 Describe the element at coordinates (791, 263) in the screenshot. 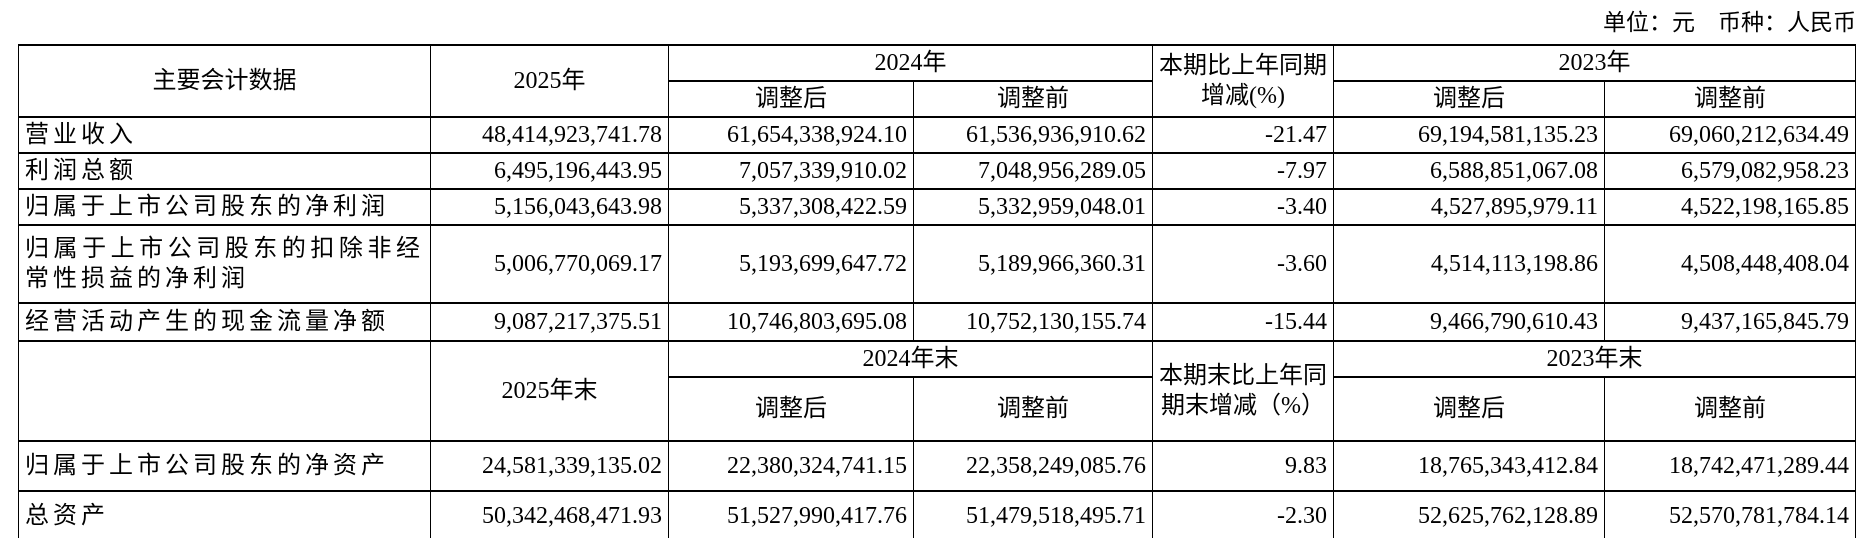

I see `cell-2024-adj: 5,193,699,647.72` at that location.